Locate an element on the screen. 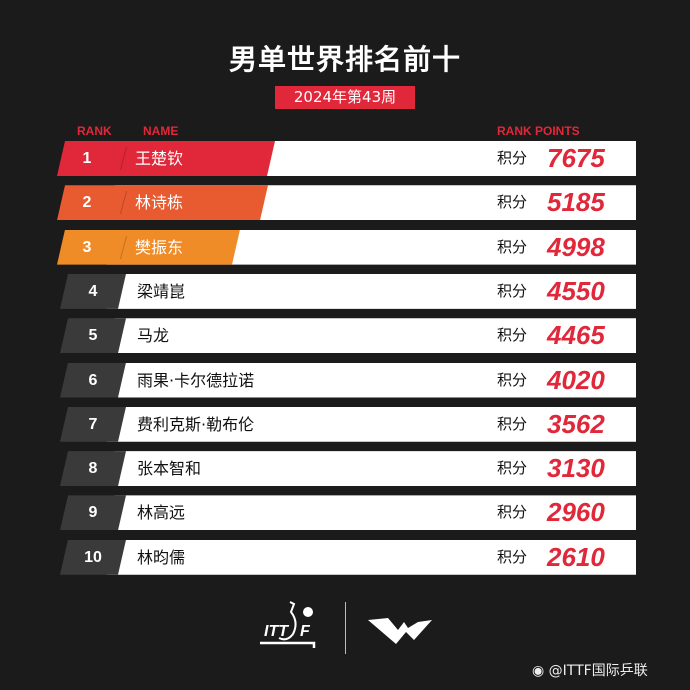 The width and height of the screenshot is (690, 690). ranking-row: 10 林昀儒 积分 2610 is located at coordinates (346, 557).